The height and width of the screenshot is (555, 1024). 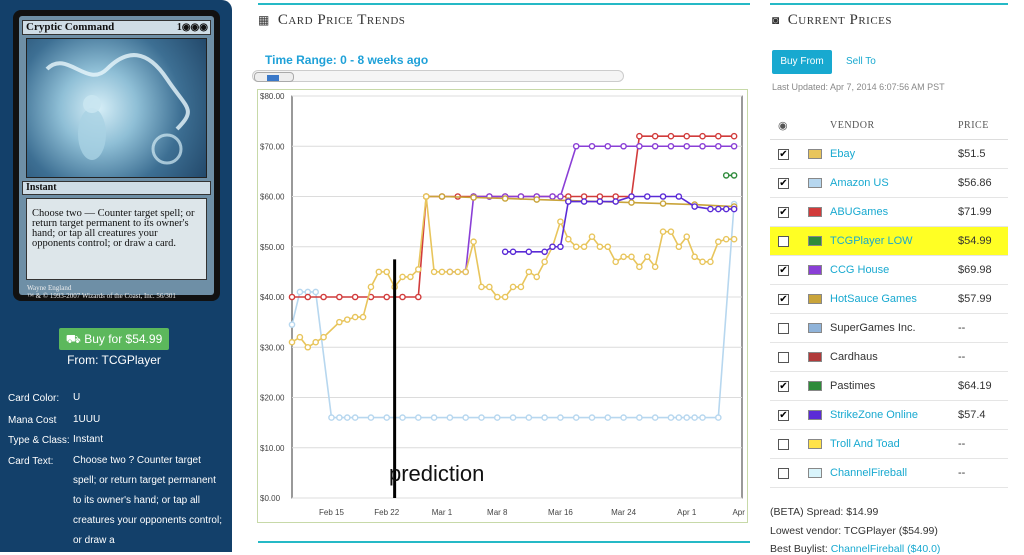 What do you see at coordinates (885, 549) in the screenshot?
I see `best-buylist-link: ChannelFireball ($40.0)` at bounding box center [885, 549].